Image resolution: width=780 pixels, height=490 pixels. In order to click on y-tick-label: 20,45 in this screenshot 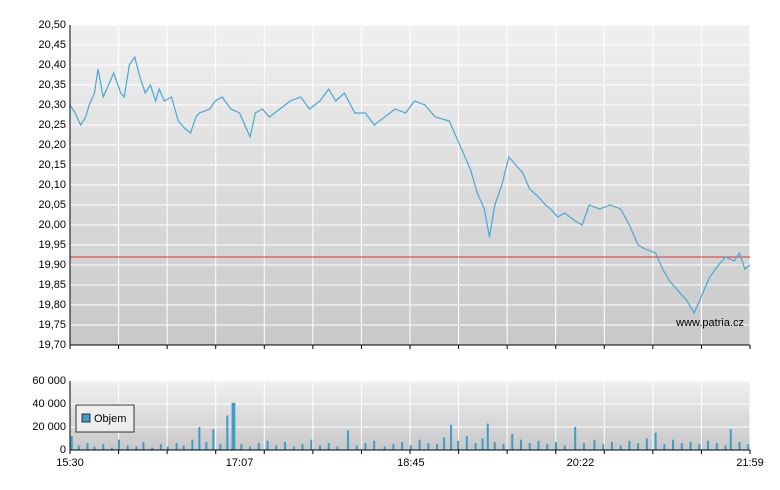, I will do `click(52, 45)`.